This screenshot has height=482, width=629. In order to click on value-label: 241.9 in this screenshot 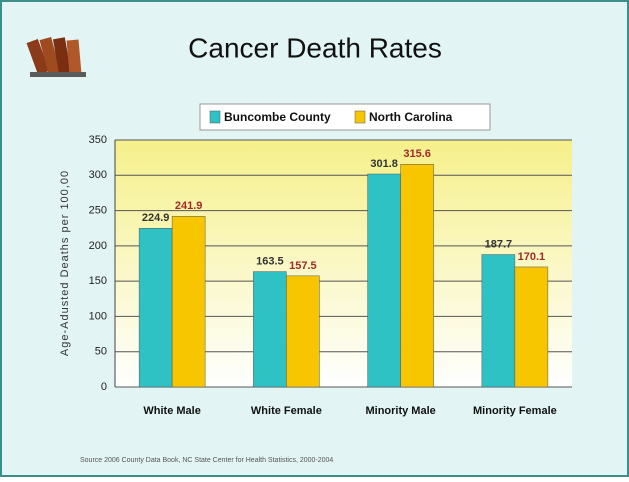, I will do `click(189, 206)`.